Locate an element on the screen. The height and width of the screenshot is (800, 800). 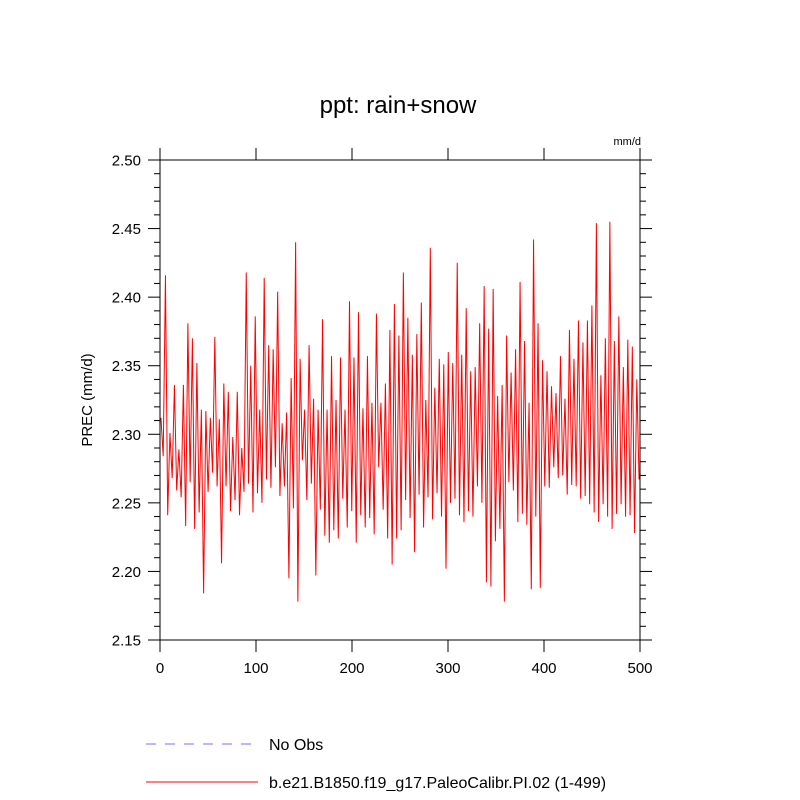
x-tick-label: 500 is located at coordinates (639, 668).